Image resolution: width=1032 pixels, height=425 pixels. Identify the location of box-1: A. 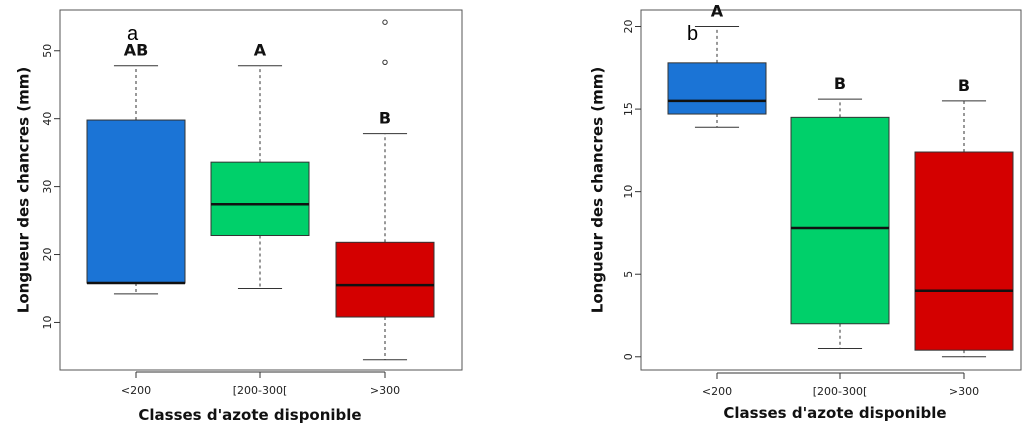
(717, 65).